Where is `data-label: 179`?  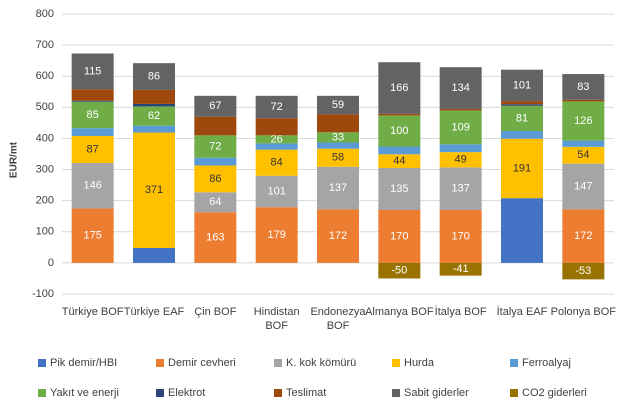 data-label: 179 is located at coordinates (276, 235).